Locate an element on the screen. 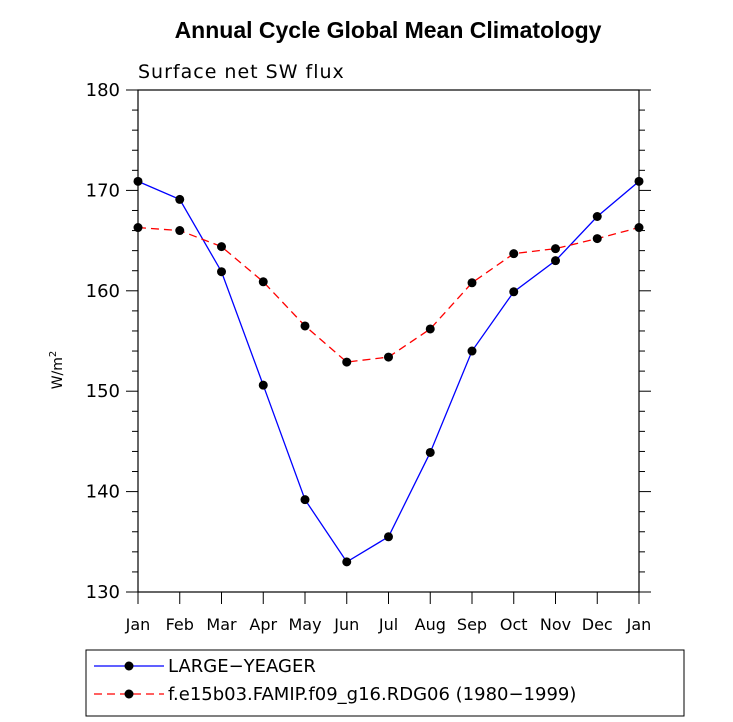 This screenshot has height=722, width=733. y-axis-label: W/m2 is located at coordinates (57, 370).